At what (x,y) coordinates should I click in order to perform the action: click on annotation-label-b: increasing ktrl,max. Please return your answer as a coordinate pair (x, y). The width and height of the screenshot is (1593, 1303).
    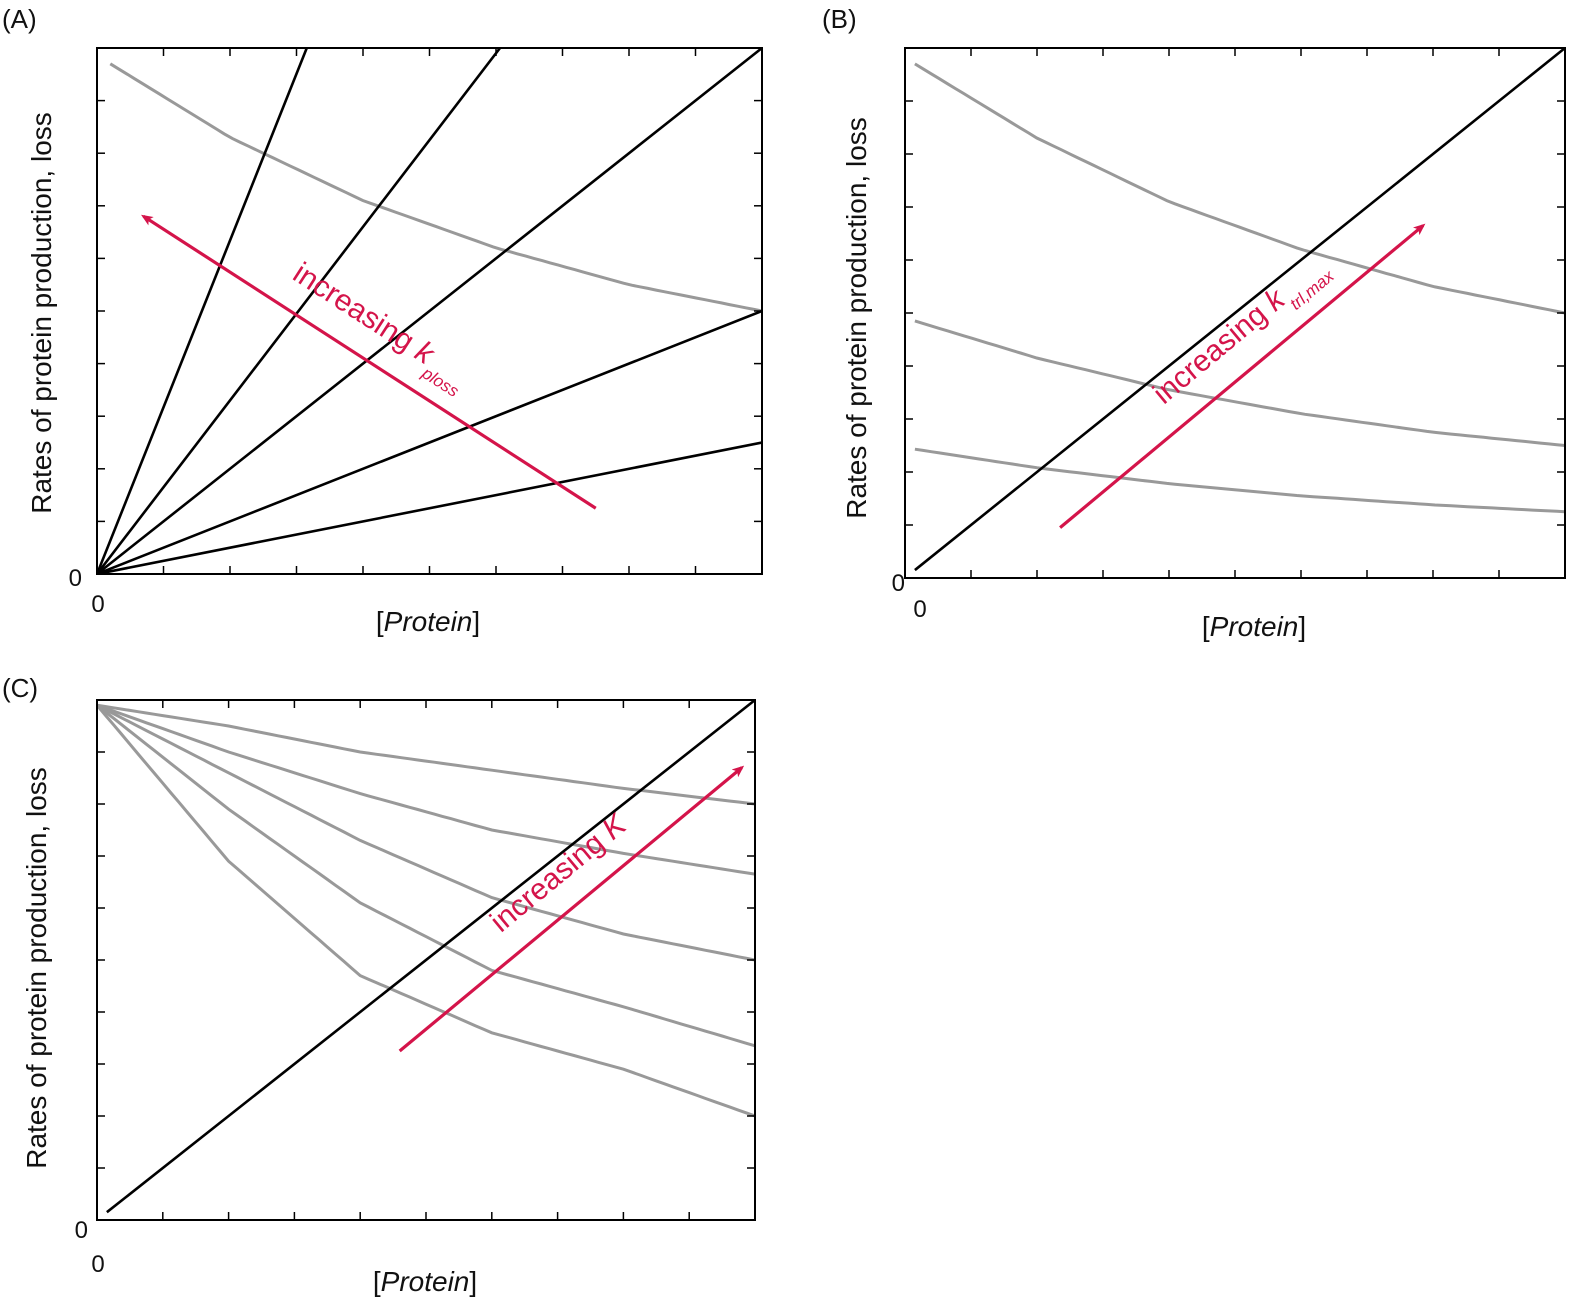
    Looking at the image, I should click on (1242, 333).